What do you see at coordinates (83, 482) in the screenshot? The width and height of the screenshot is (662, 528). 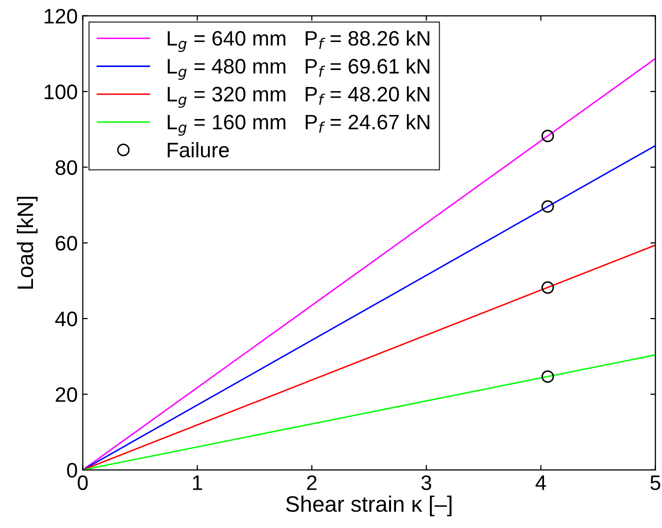 I see `x-tick-label: 0` at bounding box center [83, 482].